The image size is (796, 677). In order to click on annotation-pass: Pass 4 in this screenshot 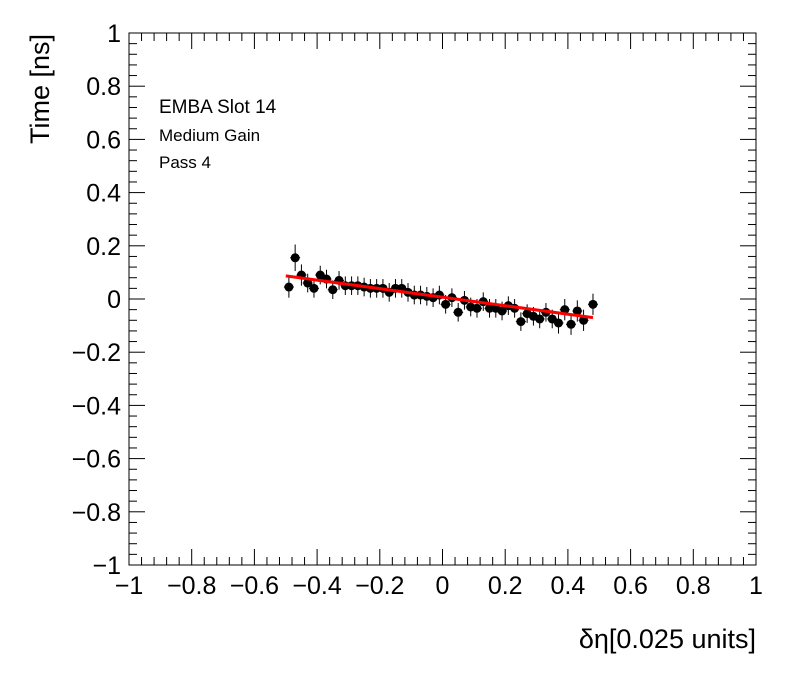, I will do `click(185, 162)`.